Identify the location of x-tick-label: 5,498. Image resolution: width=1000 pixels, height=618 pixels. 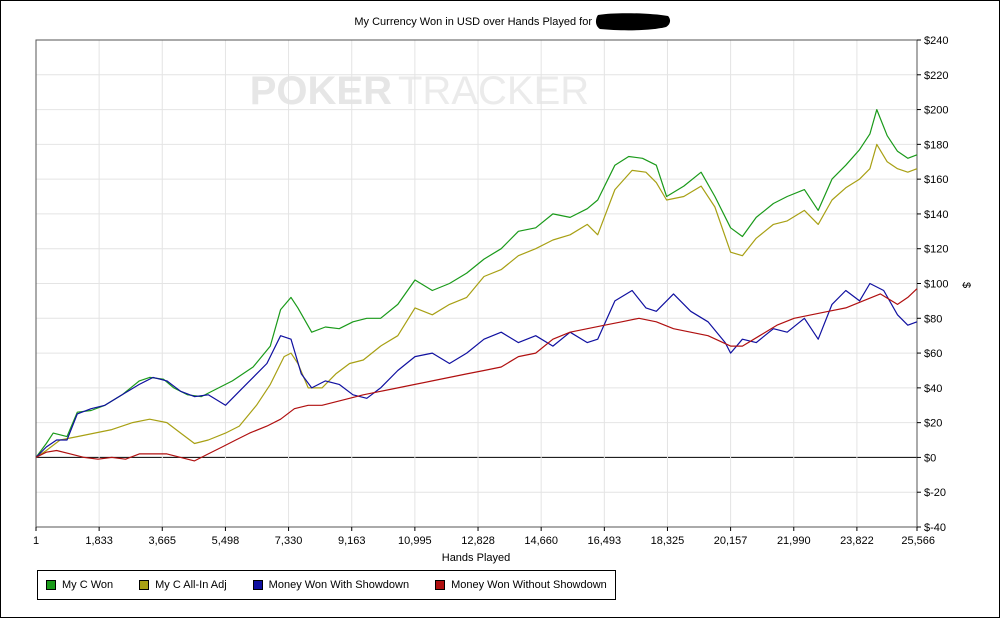
(226, 541).